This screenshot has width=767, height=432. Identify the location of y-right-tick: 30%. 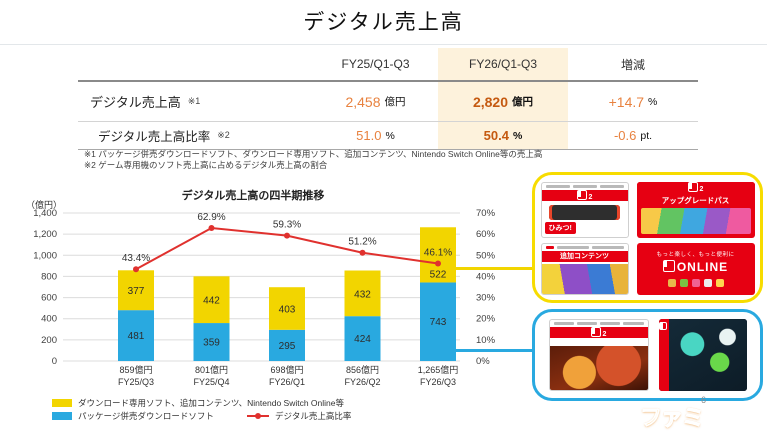
(486, 298).